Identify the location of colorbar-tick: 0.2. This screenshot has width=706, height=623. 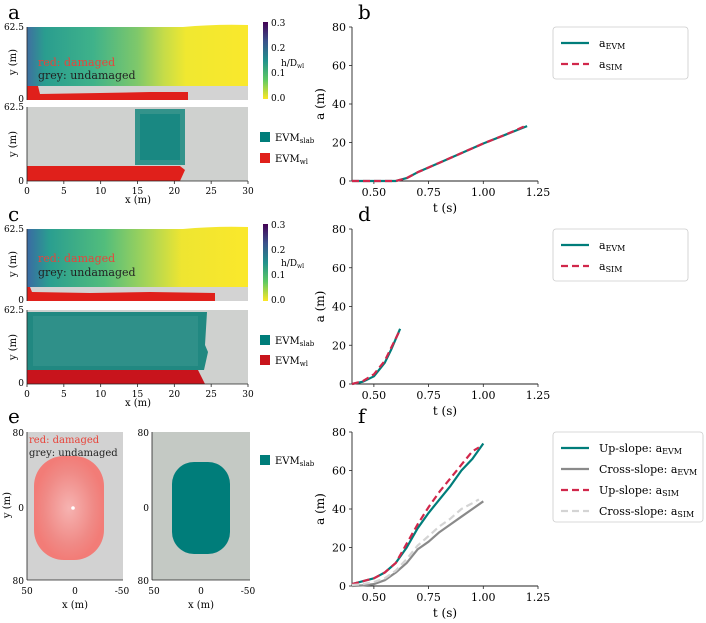
(278, 251).